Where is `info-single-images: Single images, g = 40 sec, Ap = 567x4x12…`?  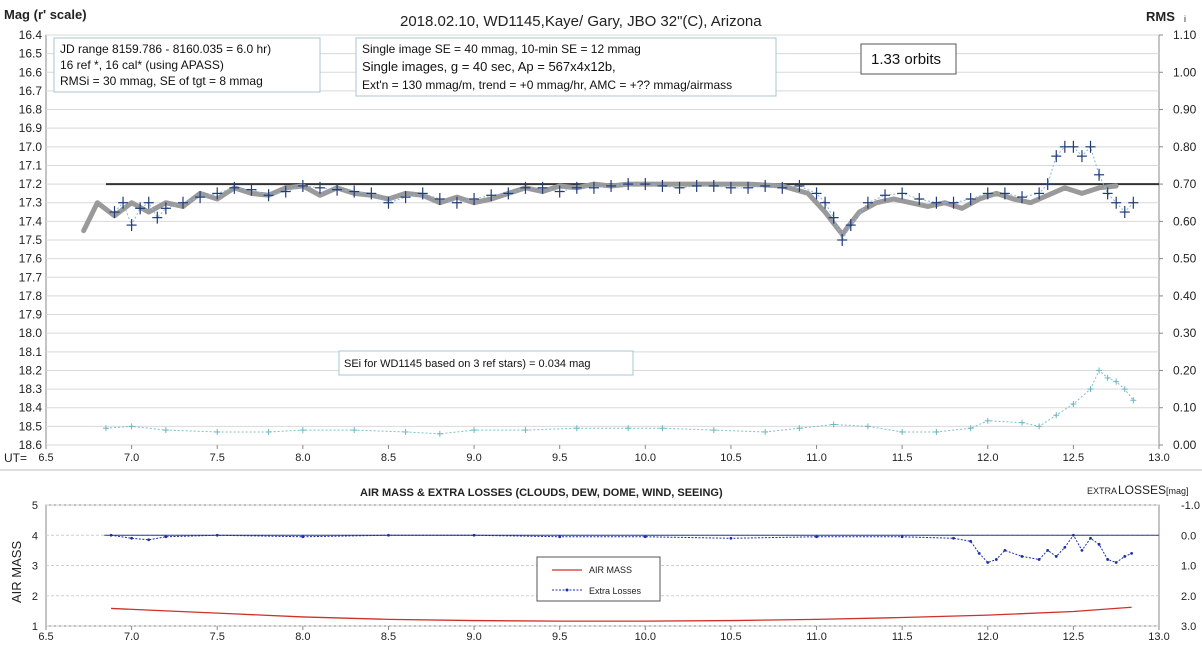
info-single-images: Single images, g = 40 sec, Ap = 567x4x12… is located at coordinates (489, 66).